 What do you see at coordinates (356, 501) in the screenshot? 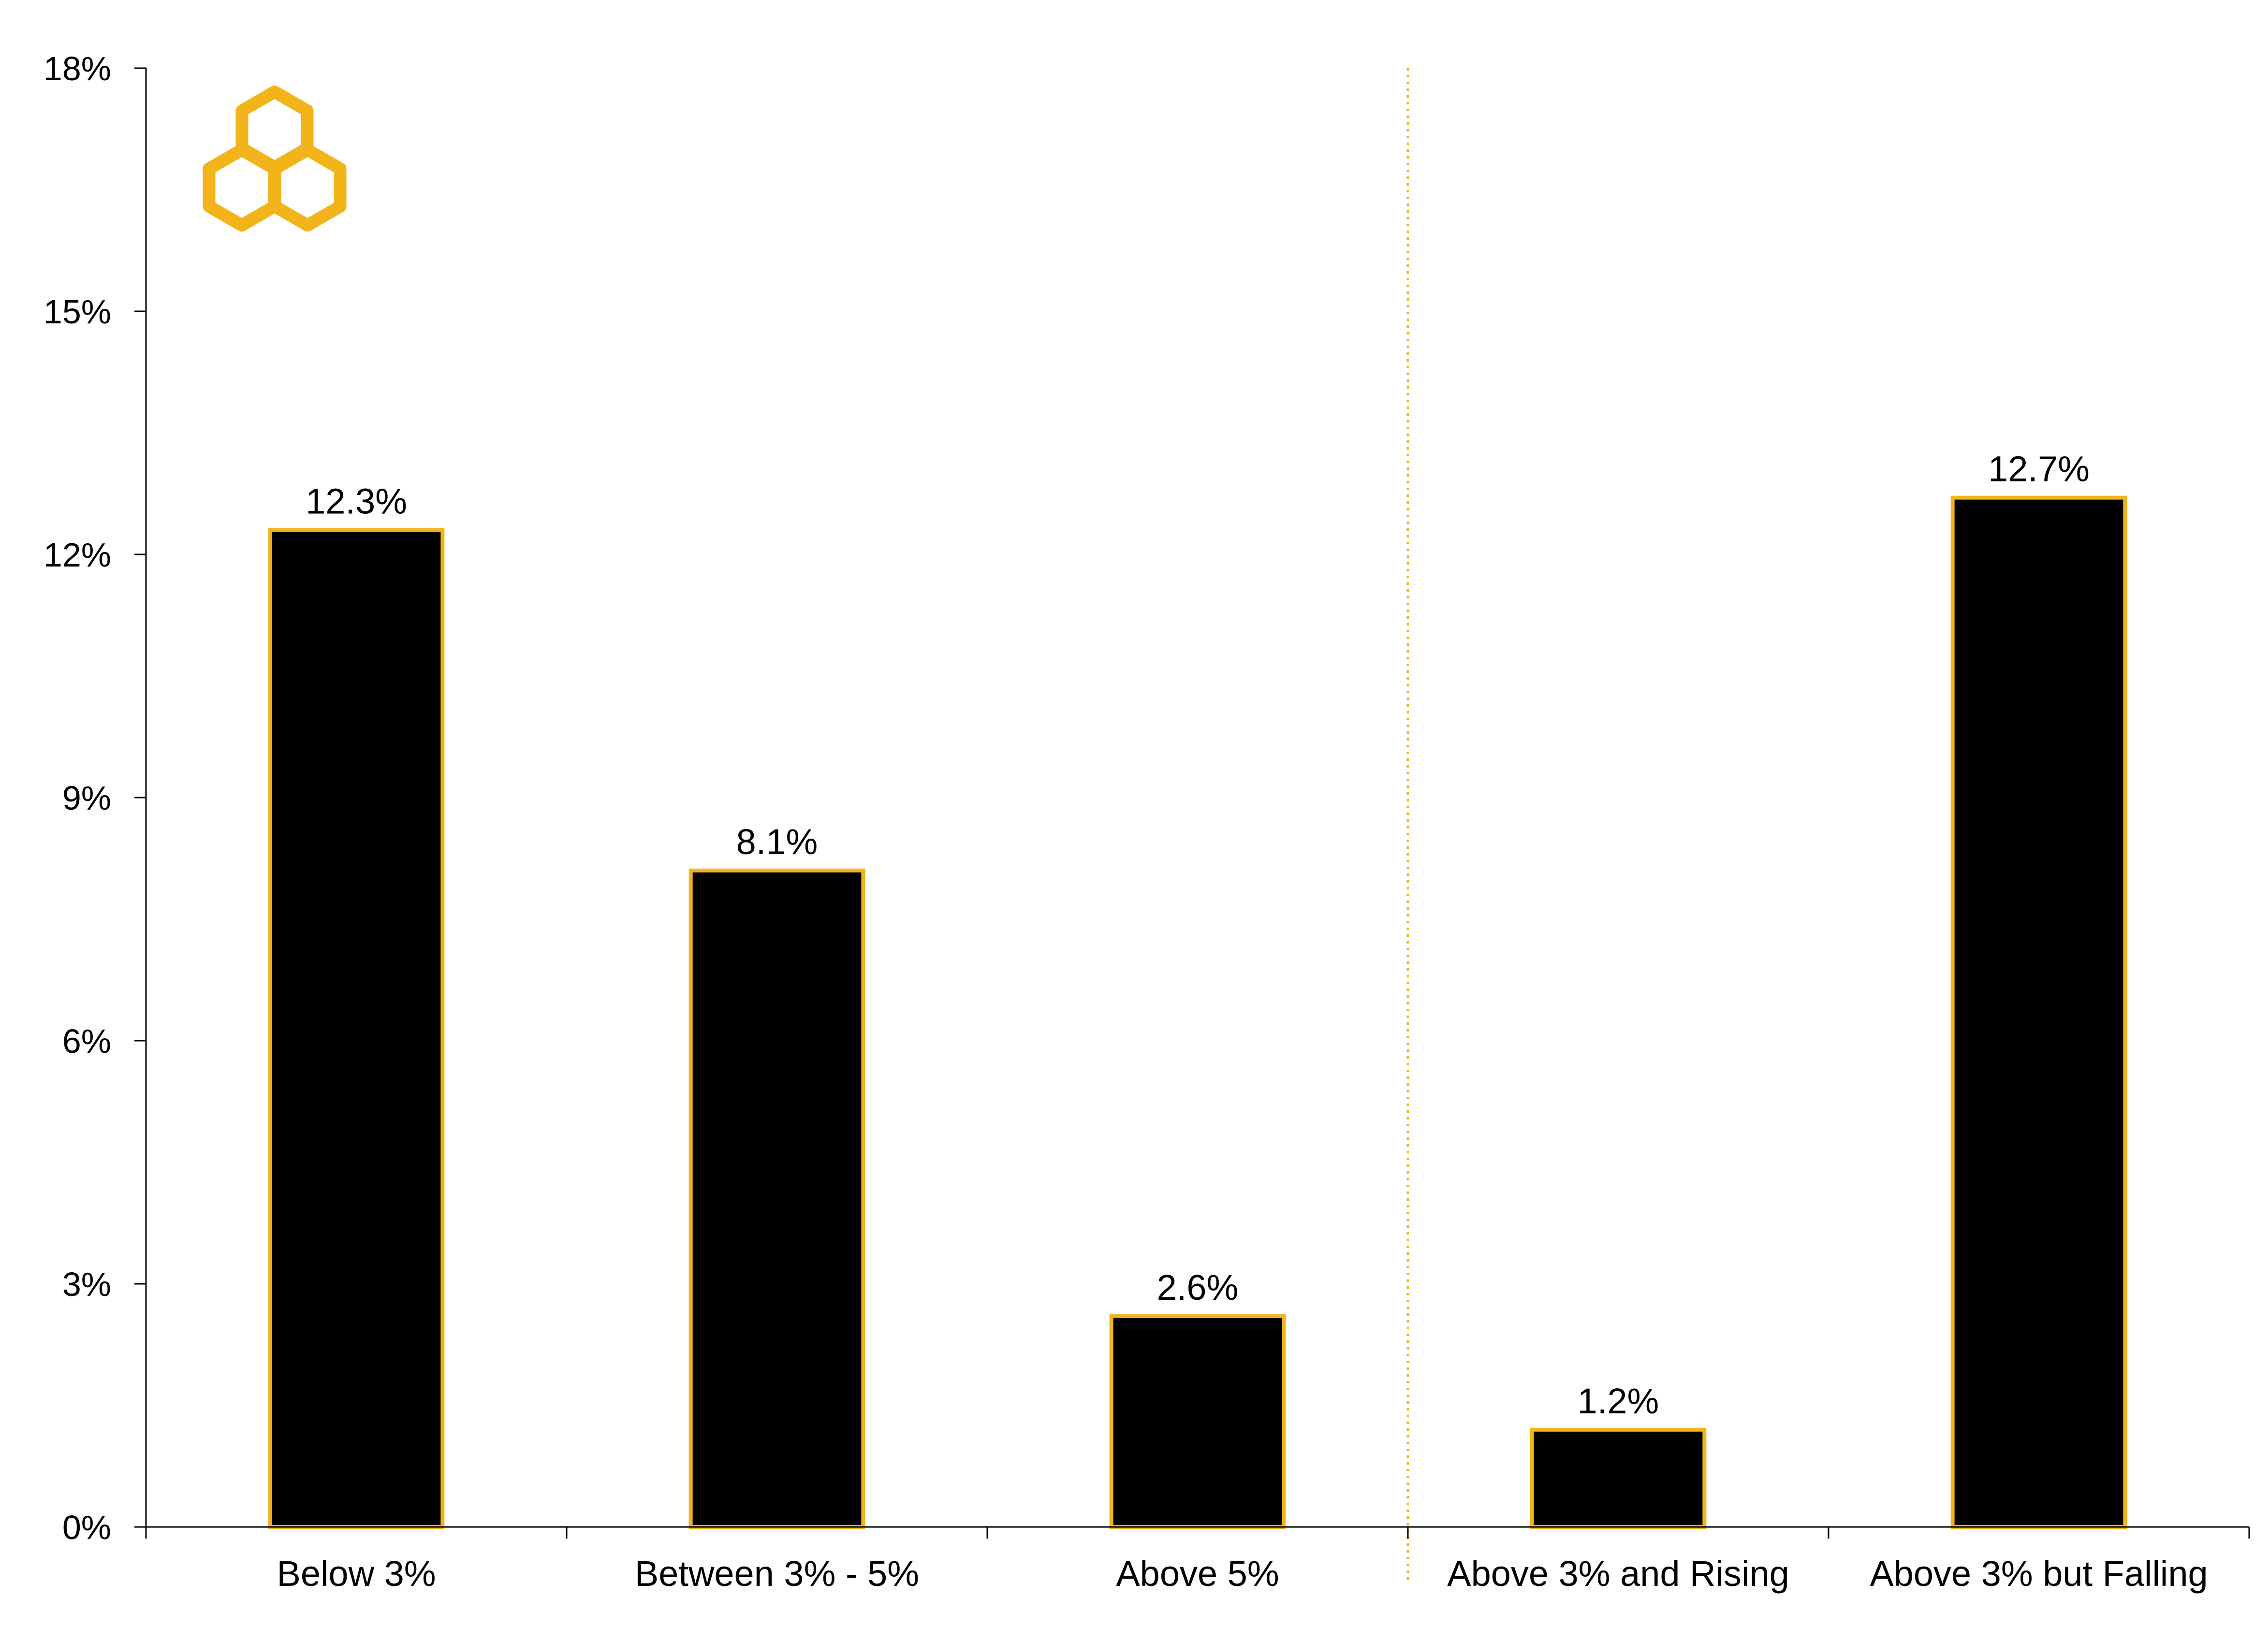
I see `data-label: 12.3%` at bounding box center [356, 501].